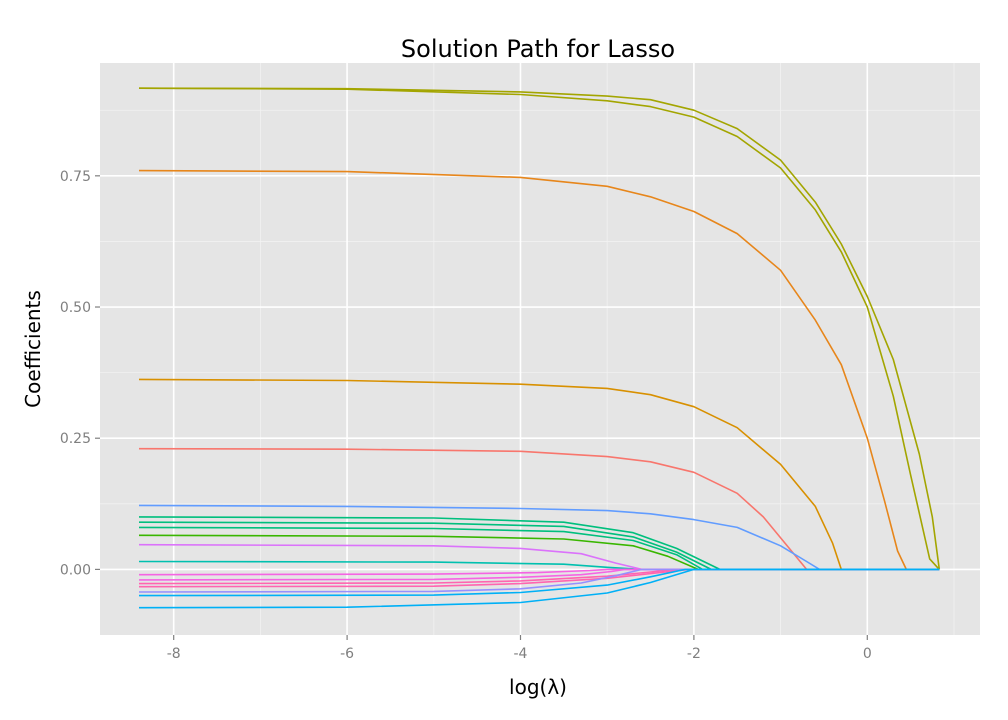  Describe the element at coordinates (347, 654) in the screenshot. I see `x-tick-label: -6` at that location.